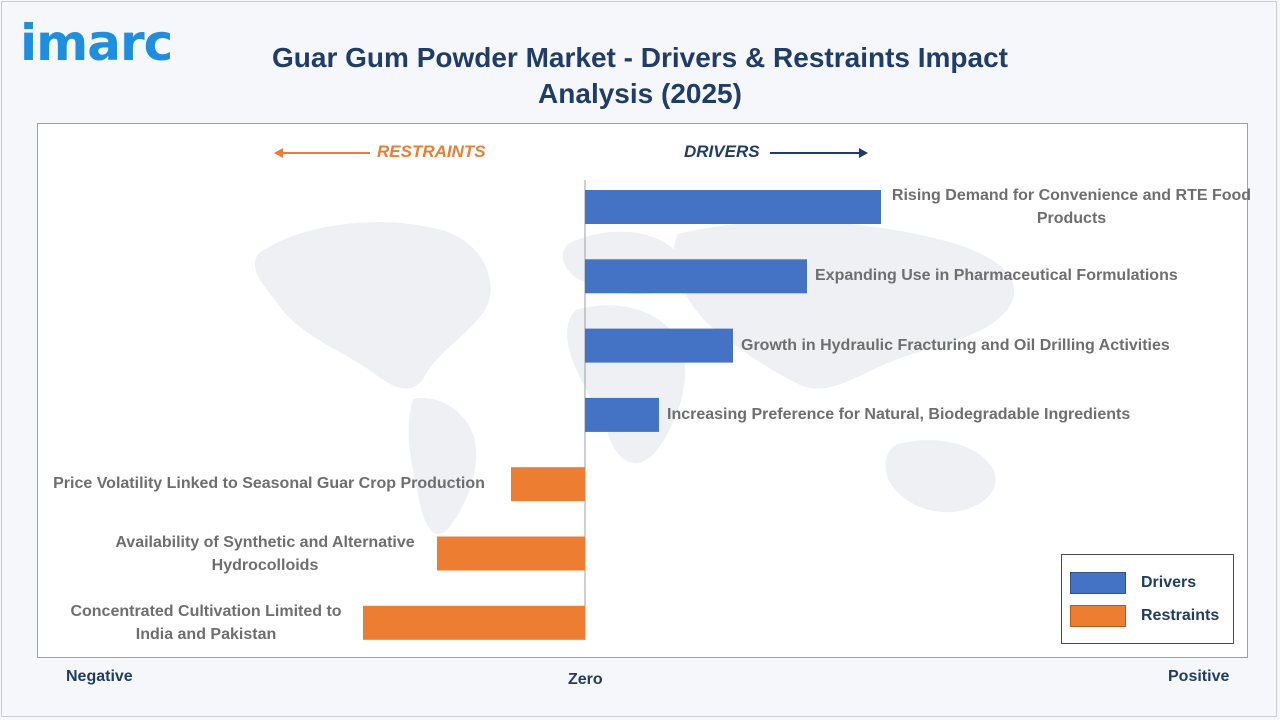 This screenshot has width=1280, height=720. Describe the element at coordinates (1098, 583) in the screenshot. I see `legend-swatch-drivers` at that location.